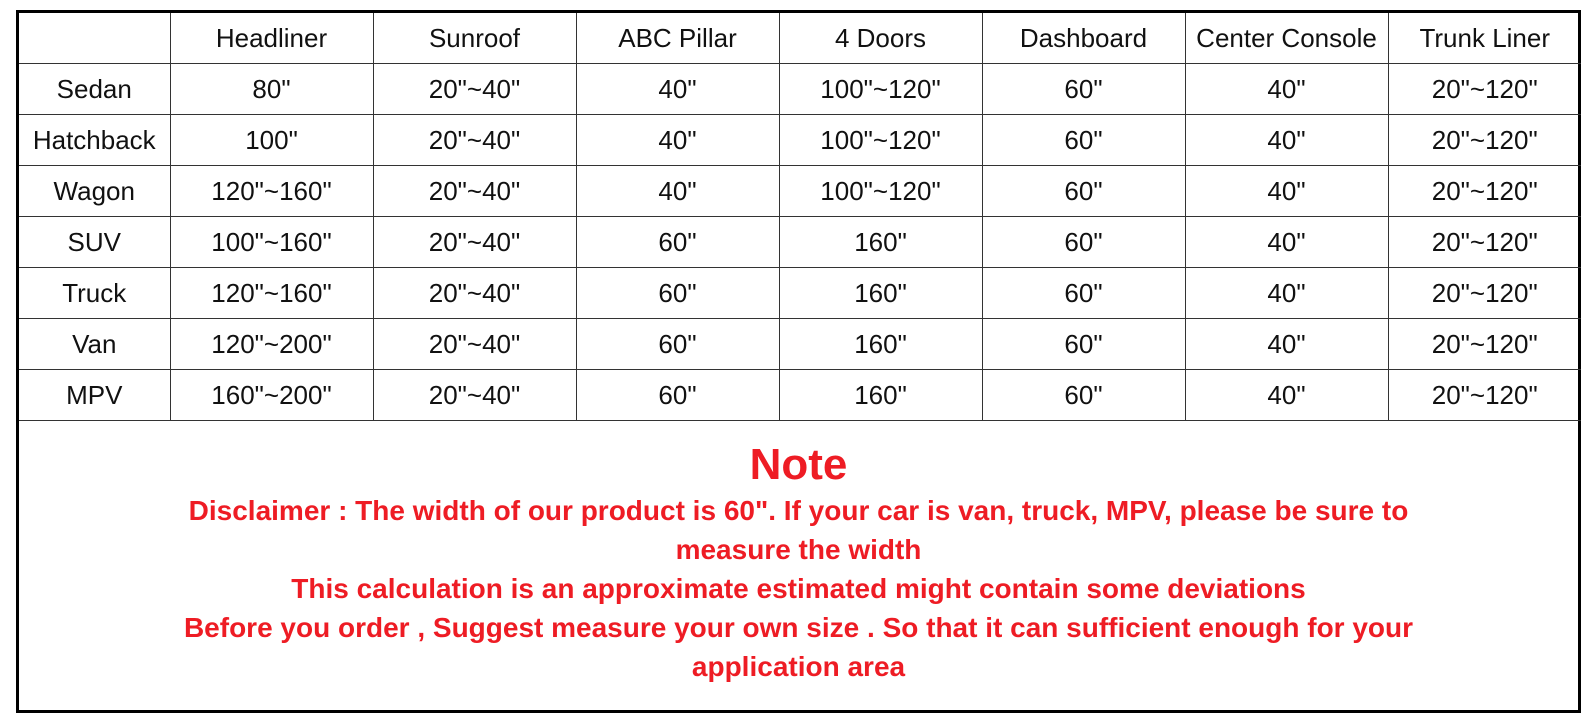 The height and width of the screenshot is (722, 1589). What do you see at coordinates (95, 344) in the screenshot?
I see `row-label-cell: Van` at bounding box center [95, 344].